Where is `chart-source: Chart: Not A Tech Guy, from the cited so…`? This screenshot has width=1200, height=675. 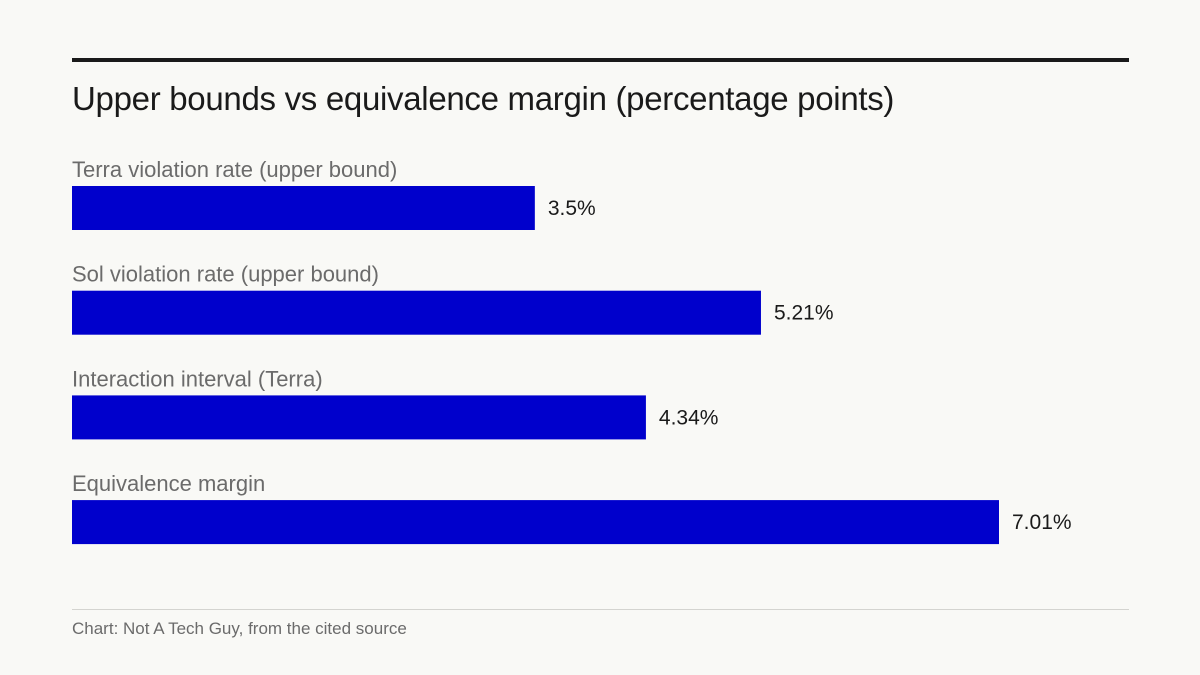 chart-source: Chart: Not A Tech Guy, from the cited so… is located at coordinates (239, 628).